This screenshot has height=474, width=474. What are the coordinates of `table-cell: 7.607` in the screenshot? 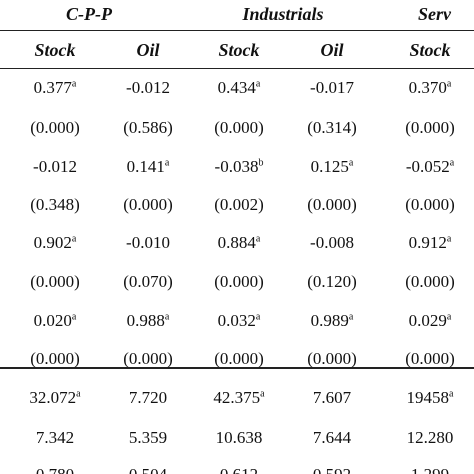 It's located at (332, 398).